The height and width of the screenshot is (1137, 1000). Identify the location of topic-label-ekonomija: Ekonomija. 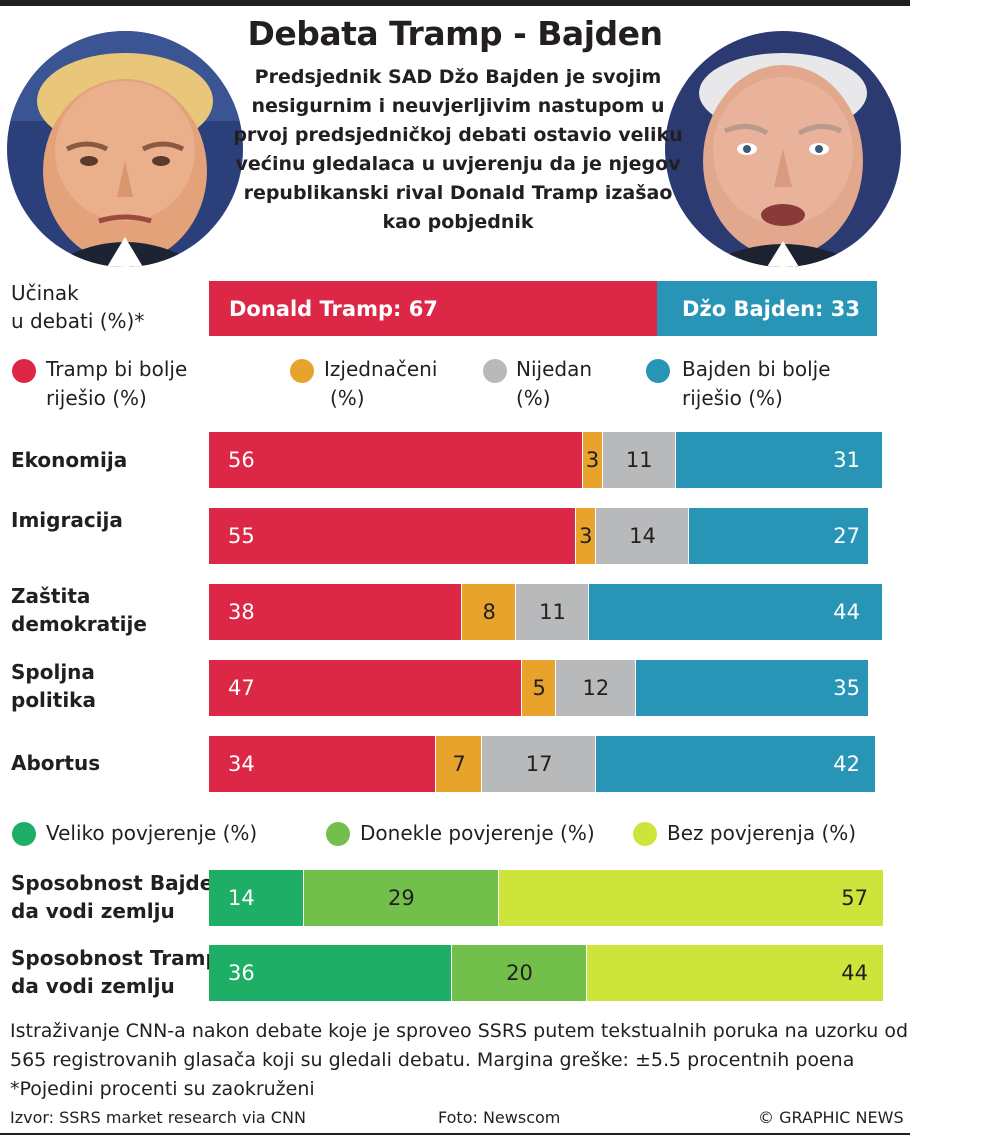
(69, 460).